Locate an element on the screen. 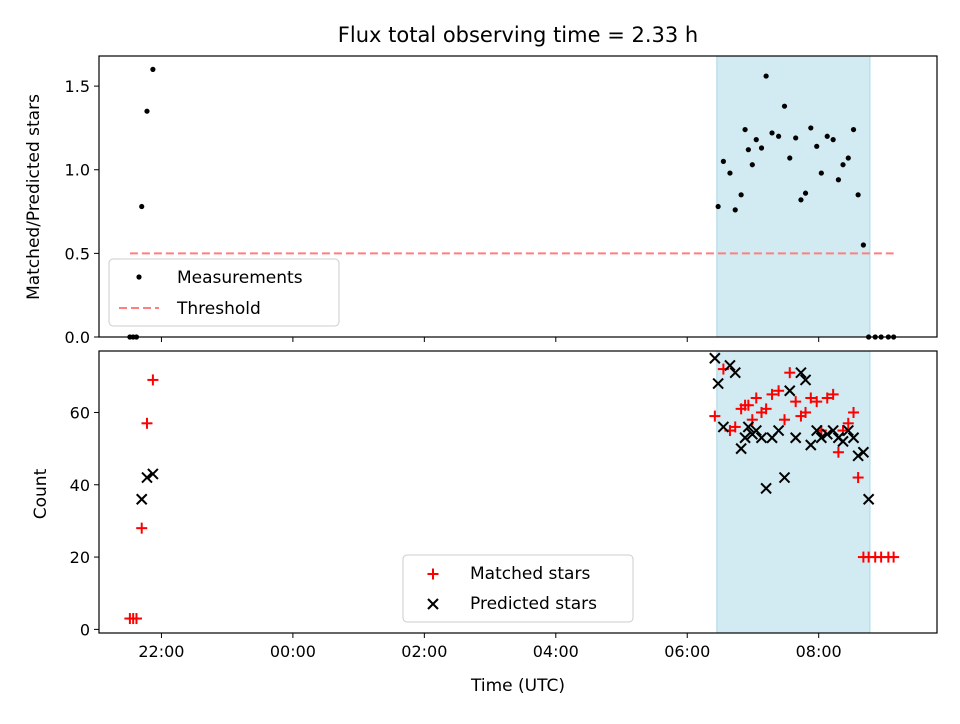 The image size is (960, 724). bottom-y-tick-label: 40 is located at coordinates (80, 485).